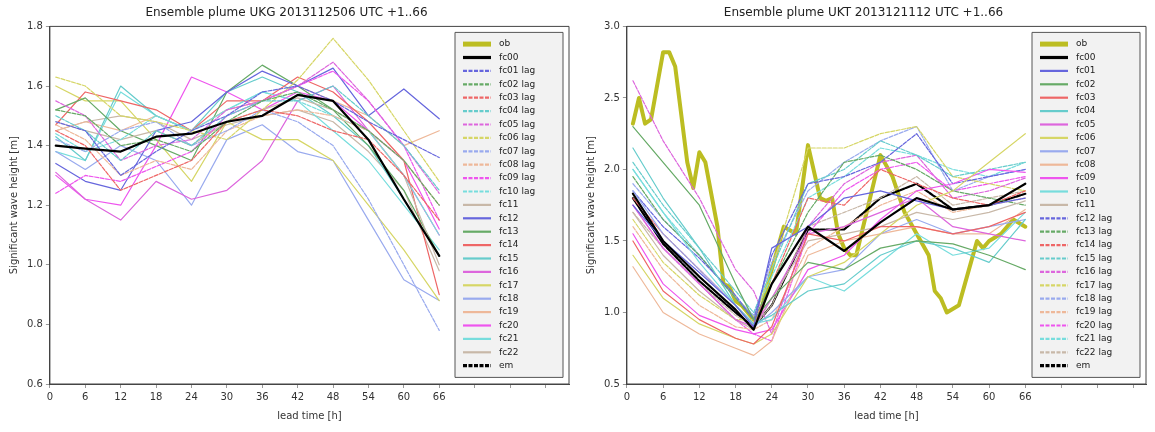 This screenshot has width=1155, height=432. Describe the element at coordinates (1094, 244) in the screenshot. I see `legend-label: fc14 lag` at that location.